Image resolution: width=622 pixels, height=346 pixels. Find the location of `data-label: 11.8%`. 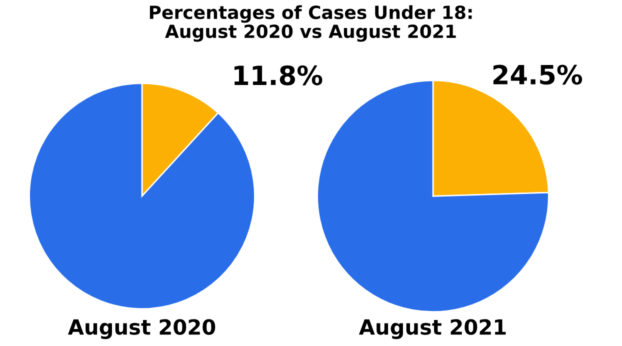

data-label: 11.8% is located at coordinates (278, 75).